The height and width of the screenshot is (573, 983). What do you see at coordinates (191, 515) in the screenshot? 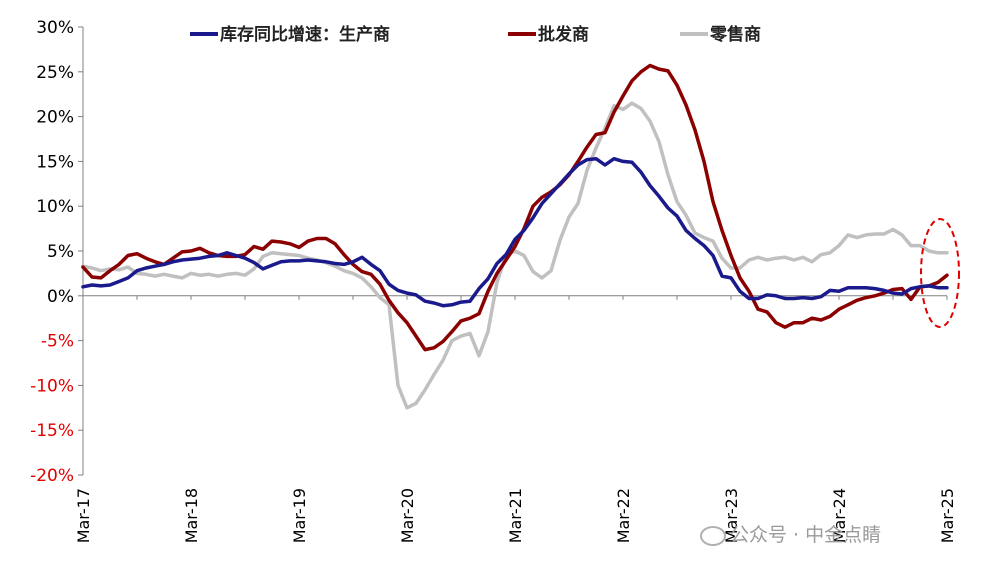
I see `x-tick-label: Mar-18` at bounding box center [191, 515].